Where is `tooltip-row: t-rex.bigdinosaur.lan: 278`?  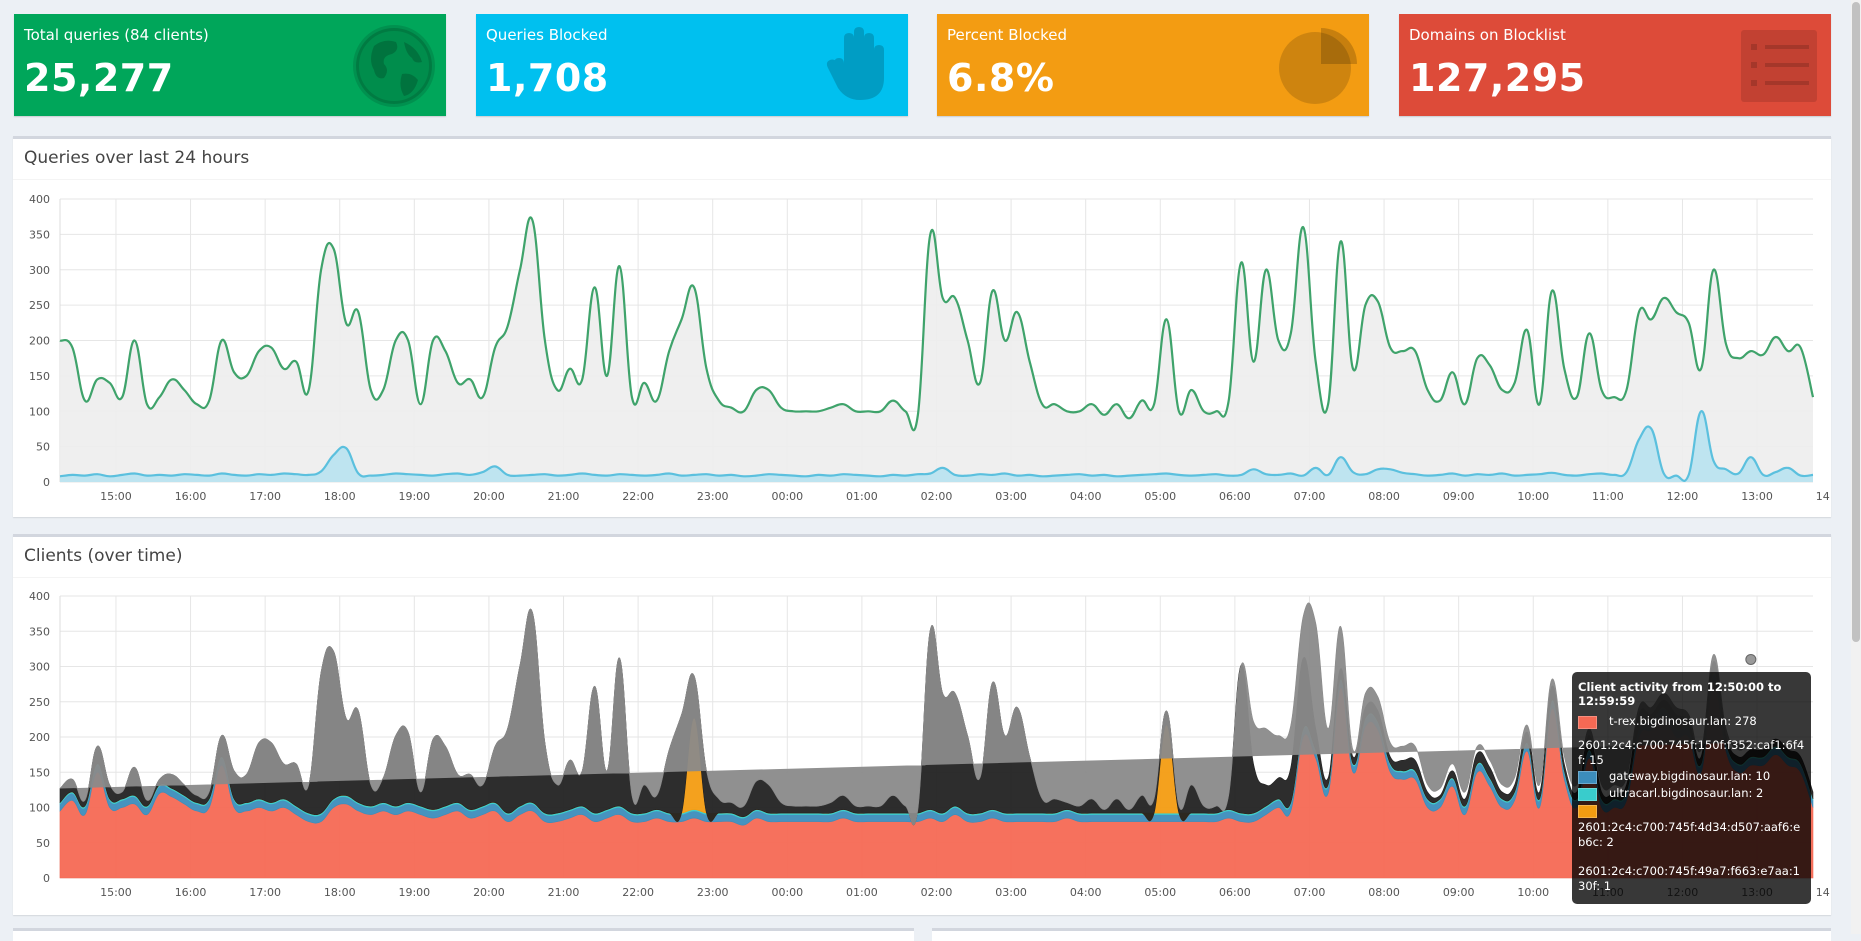
tooltip-row: t-rex.bigdinosaur.lan: 278 is located at coordinates (1691, 722).